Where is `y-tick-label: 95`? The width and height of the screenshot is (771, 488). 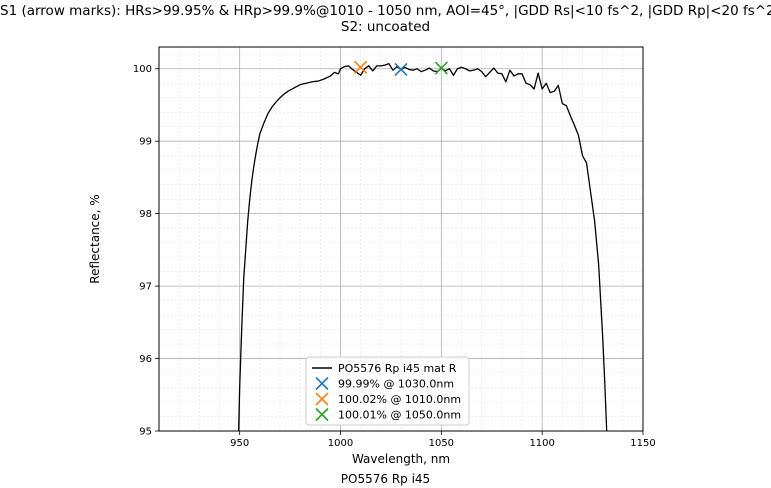
y-tick-label: 95 is located at coordinates (145, 432).